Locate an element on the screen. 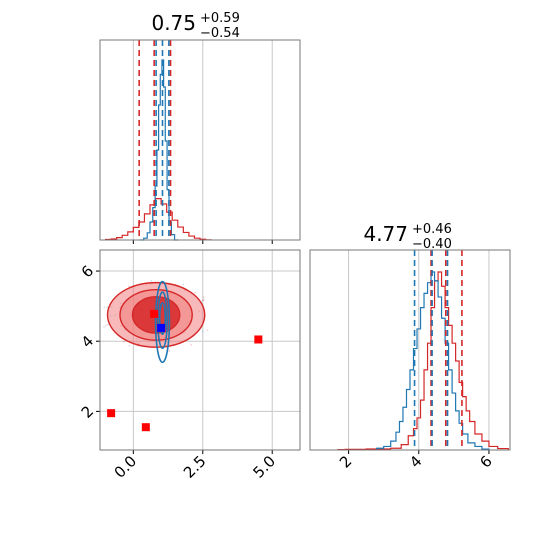 The image size is (550, 550). bottom-right-xtick-label: 4 is located at coordinates (415, 461).